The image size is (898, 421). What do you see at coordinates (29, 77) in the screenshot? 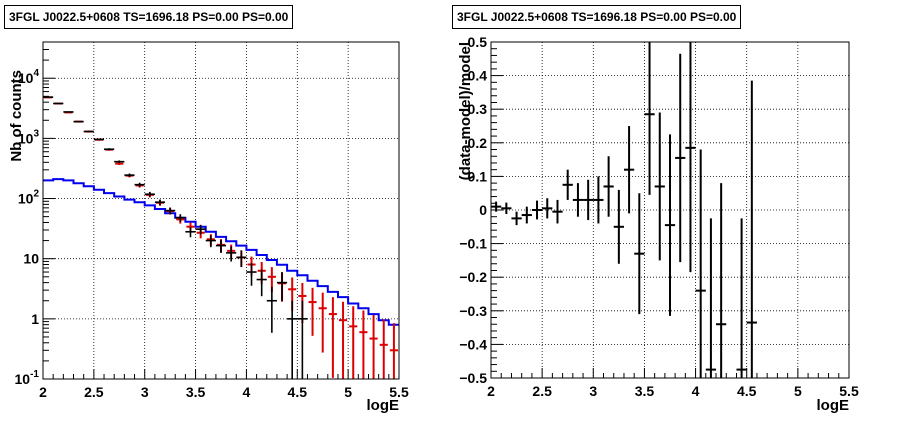
I see `y-tick-label: 10⁴` at bounding box center [29, 77].